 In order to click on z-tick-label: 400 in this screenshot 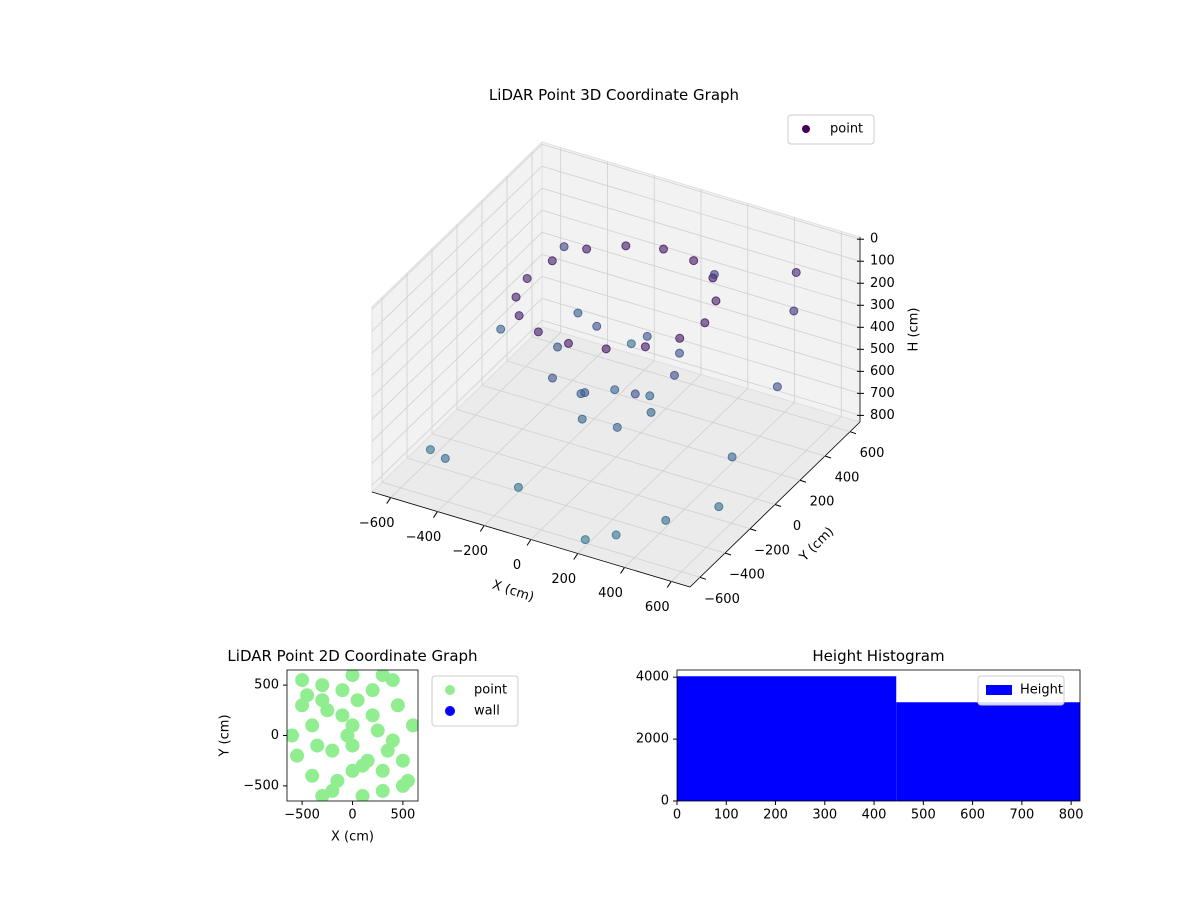, I will do `click(882, 327)`.